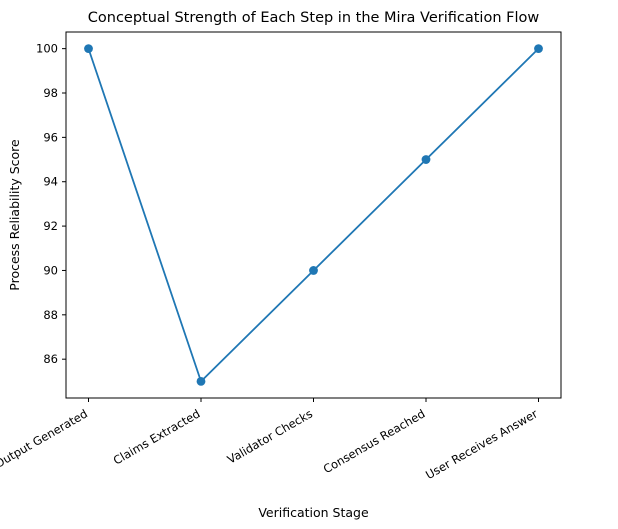 This screenshot has width=618, height=529. Describe the element at coordinates (313, 512) in the screenshot. I see `x-axis-label: Verification Stage` at that location.